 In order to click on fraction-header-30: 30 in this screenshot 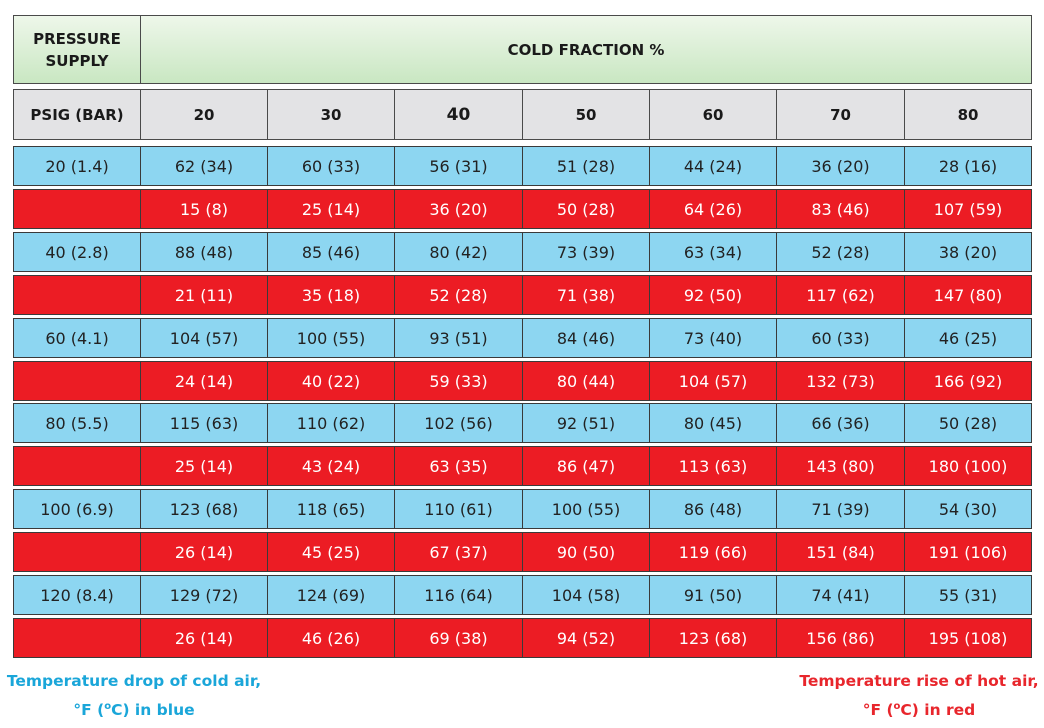, I will do `click(331, 114)`.